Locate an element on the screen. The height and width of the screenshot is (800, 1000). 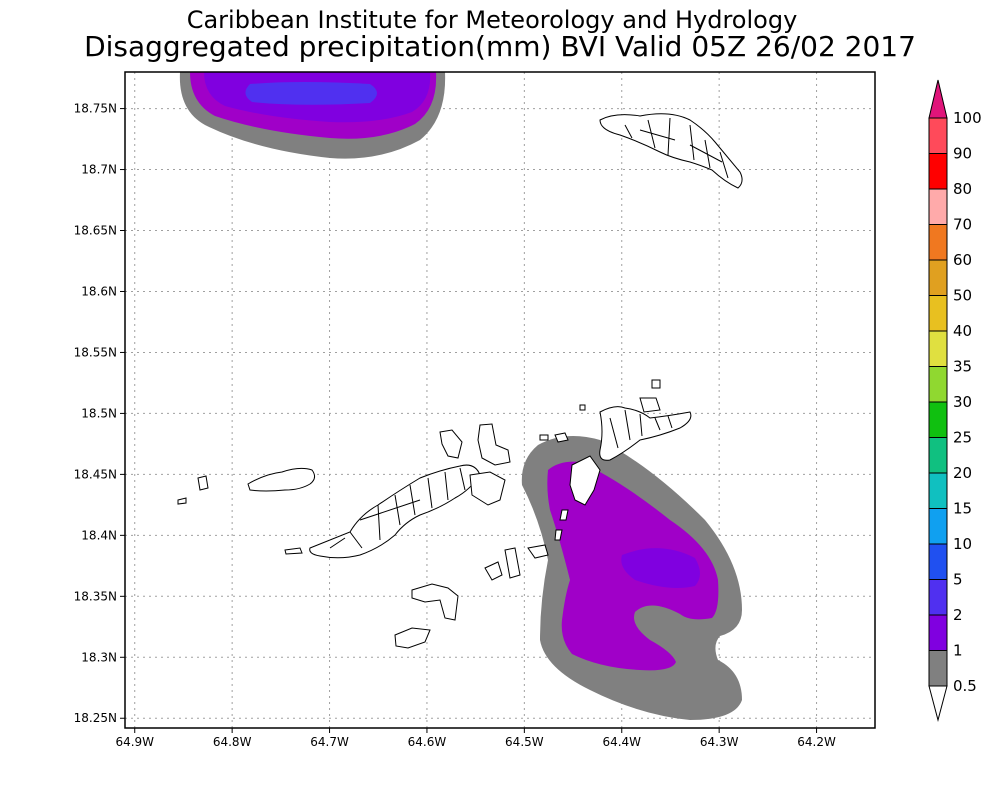
legend-bottom-arrow is located at coordinates (938, 703).